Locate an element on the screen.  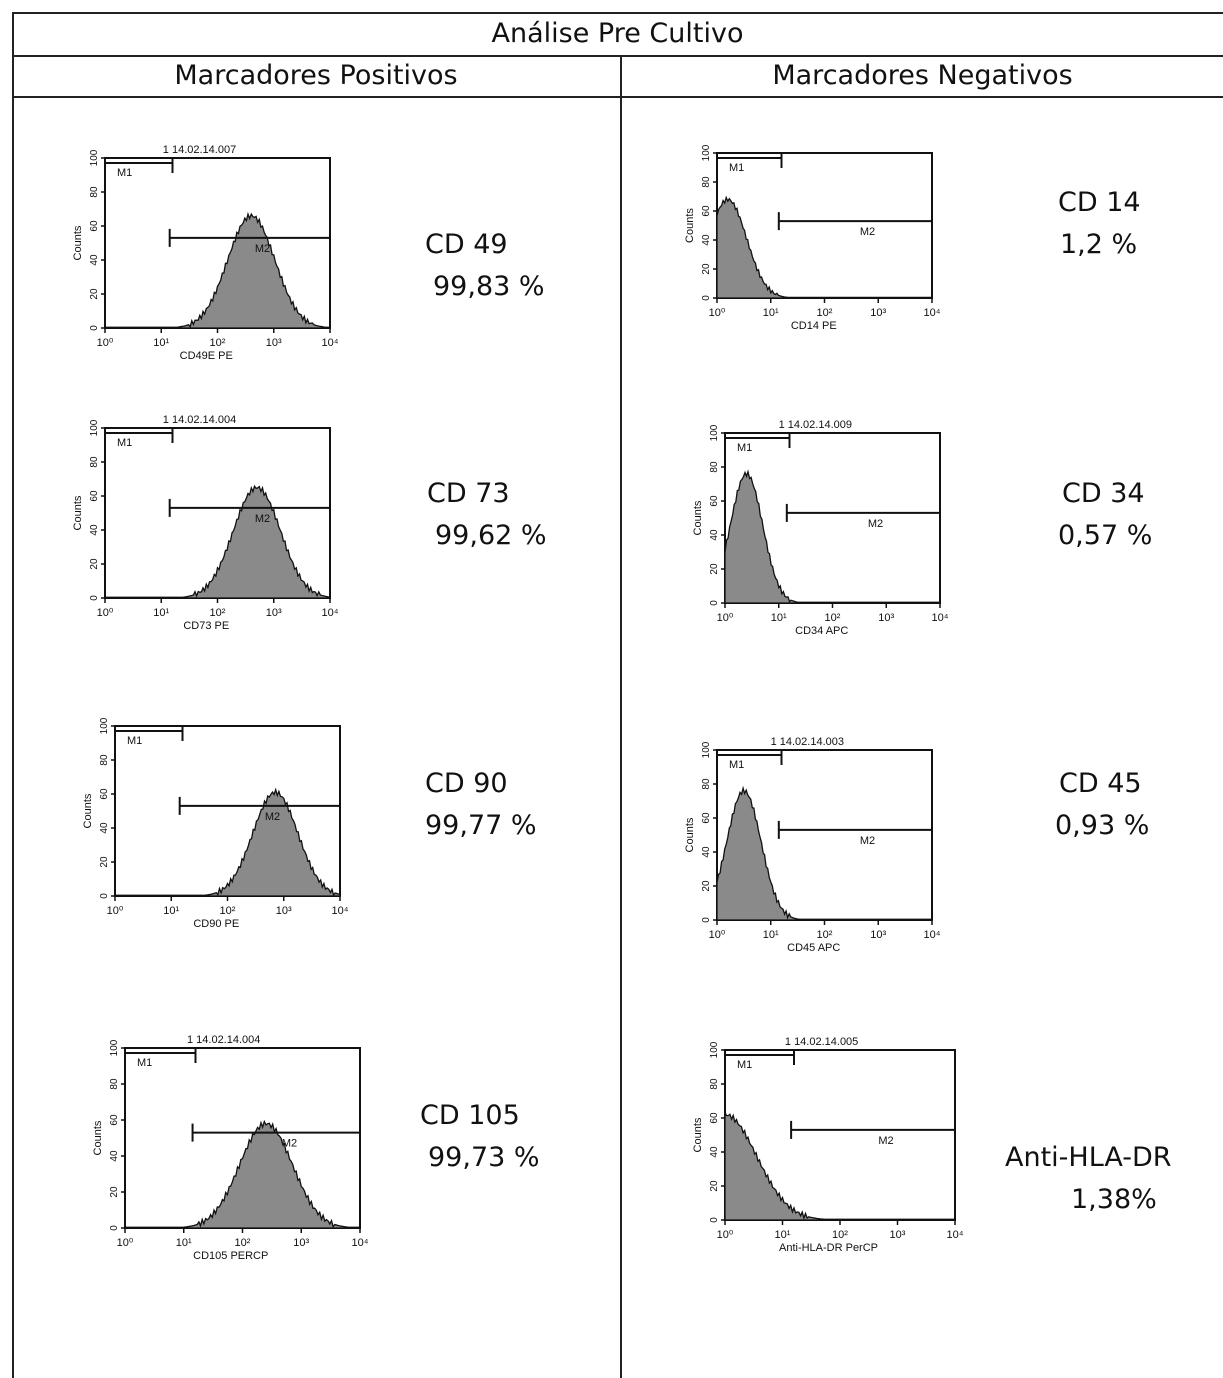
x-axis-label: CD73 PE is located at coordinates (206, 626).